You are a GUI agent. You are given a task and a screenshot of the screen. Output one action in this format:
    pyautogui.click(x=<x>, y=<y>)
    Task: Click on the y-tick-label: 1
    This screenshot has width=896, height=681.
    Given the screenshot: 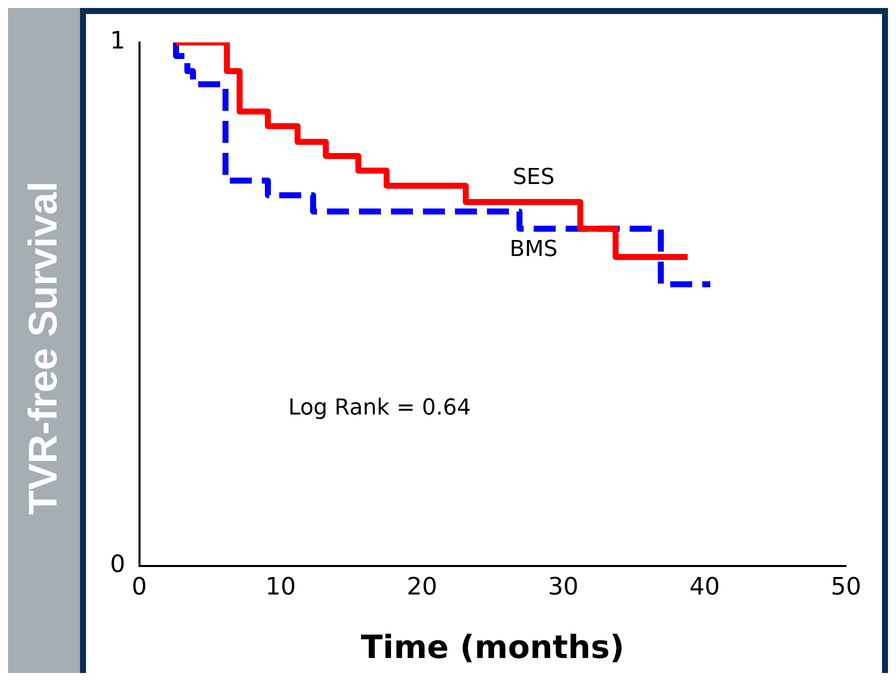 What is the action you would take?
    pyautogui.click(x=118, y=40)
    